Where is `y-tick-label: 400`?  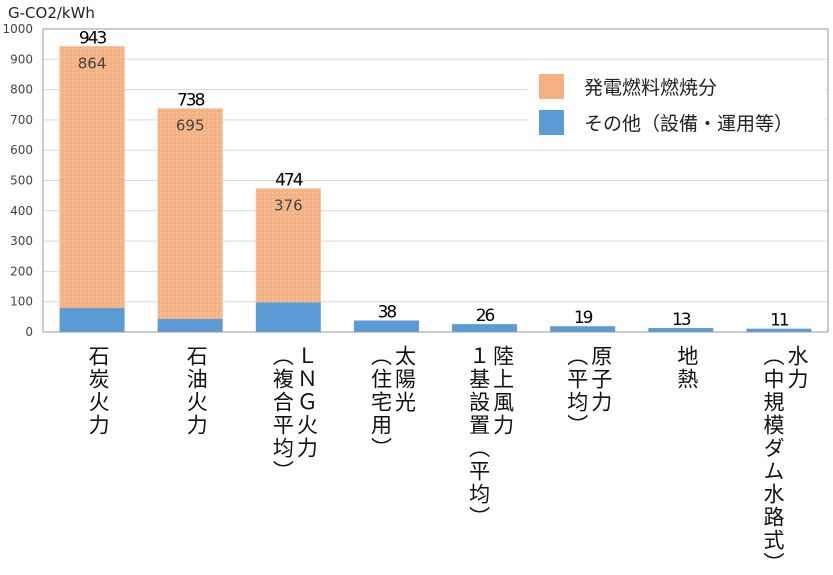
y-tick-label: 400 is located at coordinates (21, 211).